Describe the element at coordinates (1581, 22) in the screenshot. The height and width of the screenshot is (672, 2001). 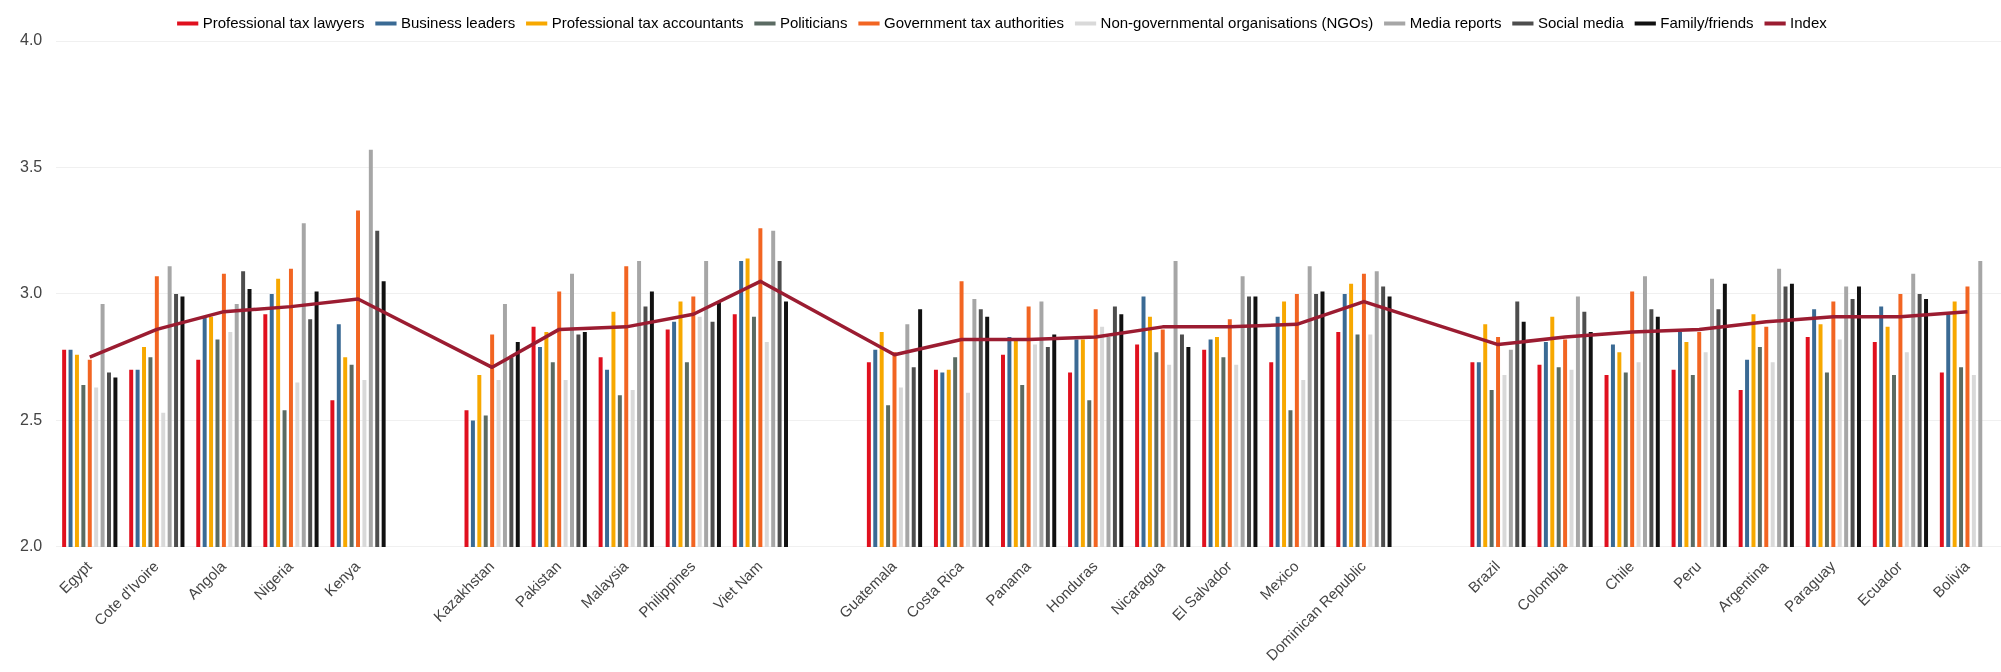
I see `legend-label: Social media` at that location.